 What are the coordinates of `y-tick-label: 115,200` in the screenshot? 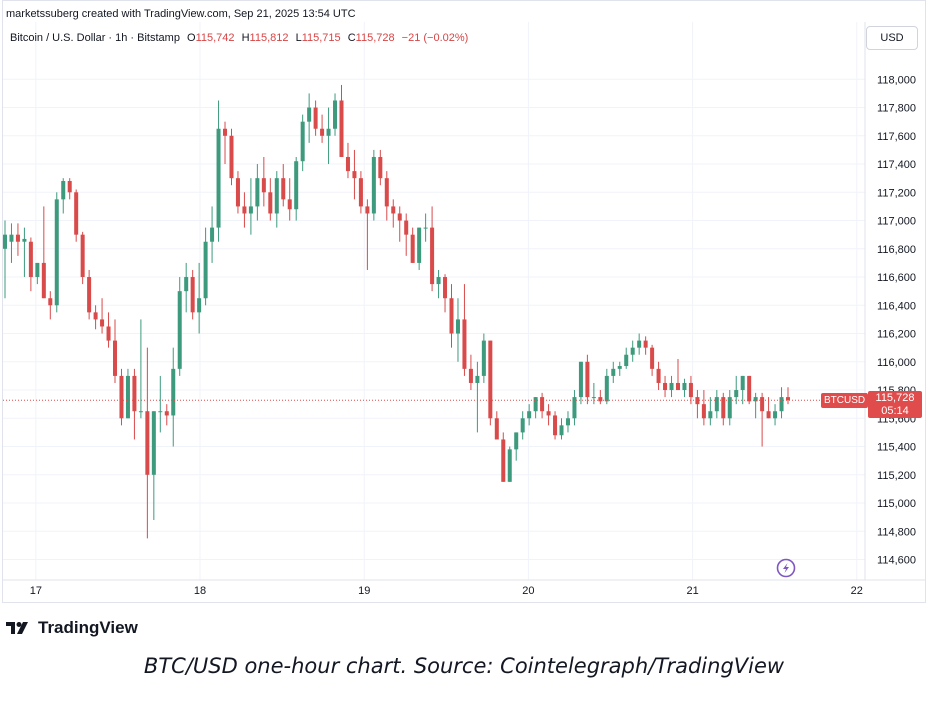 It's located at (896, 476).